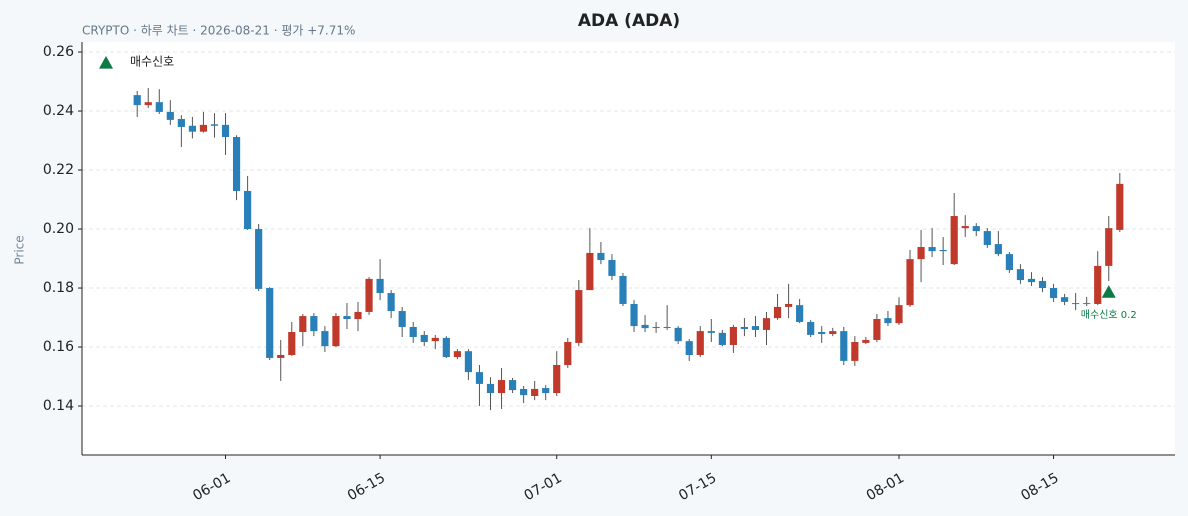  What do you see at coordinates (1108, 291) in the screenshot?
I see `buy-signal` at bounding box center [1108, 291].